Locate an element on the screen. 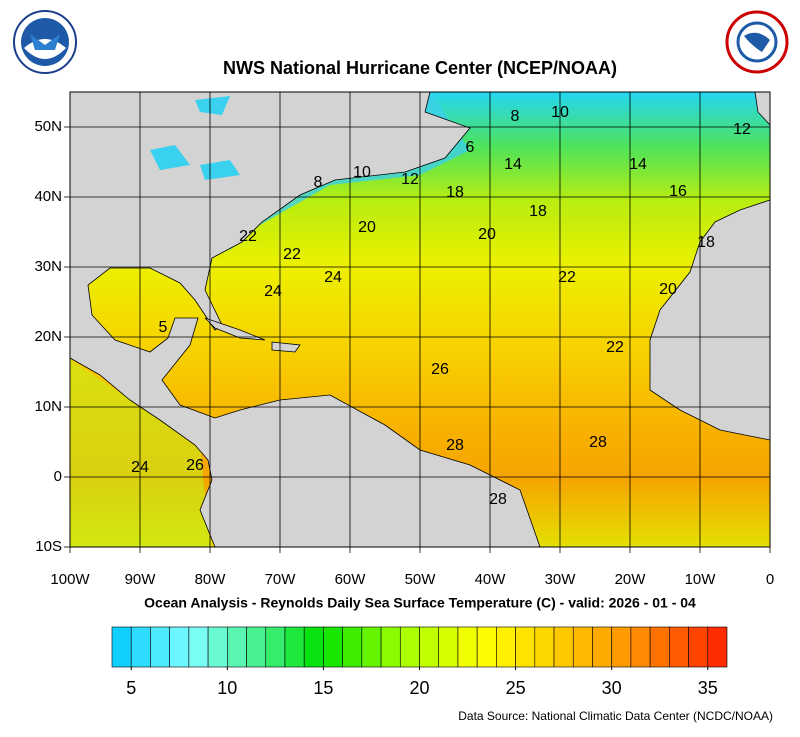 The height and width of the screenshot is (737, 800). colorbar: 5 10 15 20 25 30 35 is located at coordinates (419, 662).